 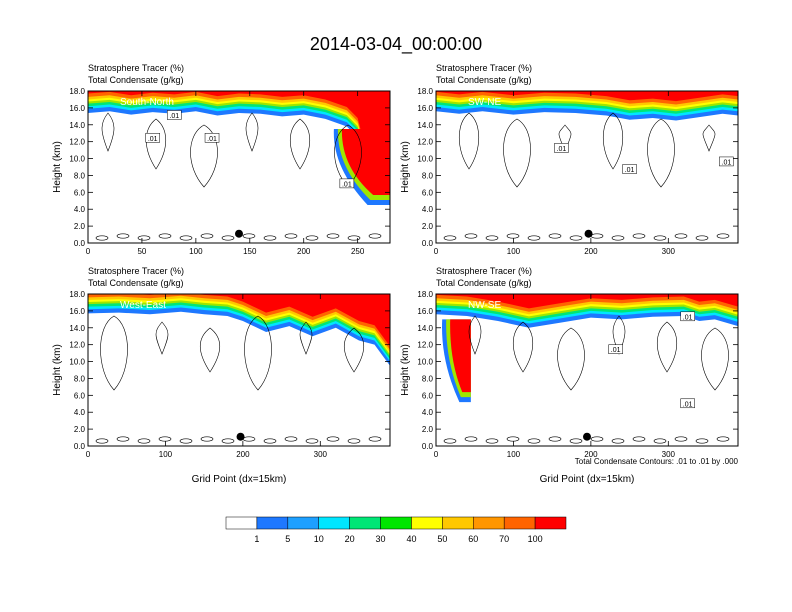 I want to click on y-tick-label: 18.0, so click(x=425, y=91).